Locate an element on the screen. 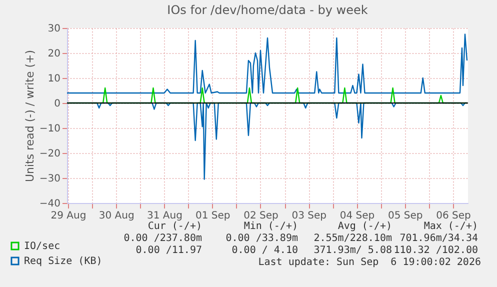 The height and width of the screenshot is (287, 497). y-tick-label: −20 is located at coordinates (49, 154).